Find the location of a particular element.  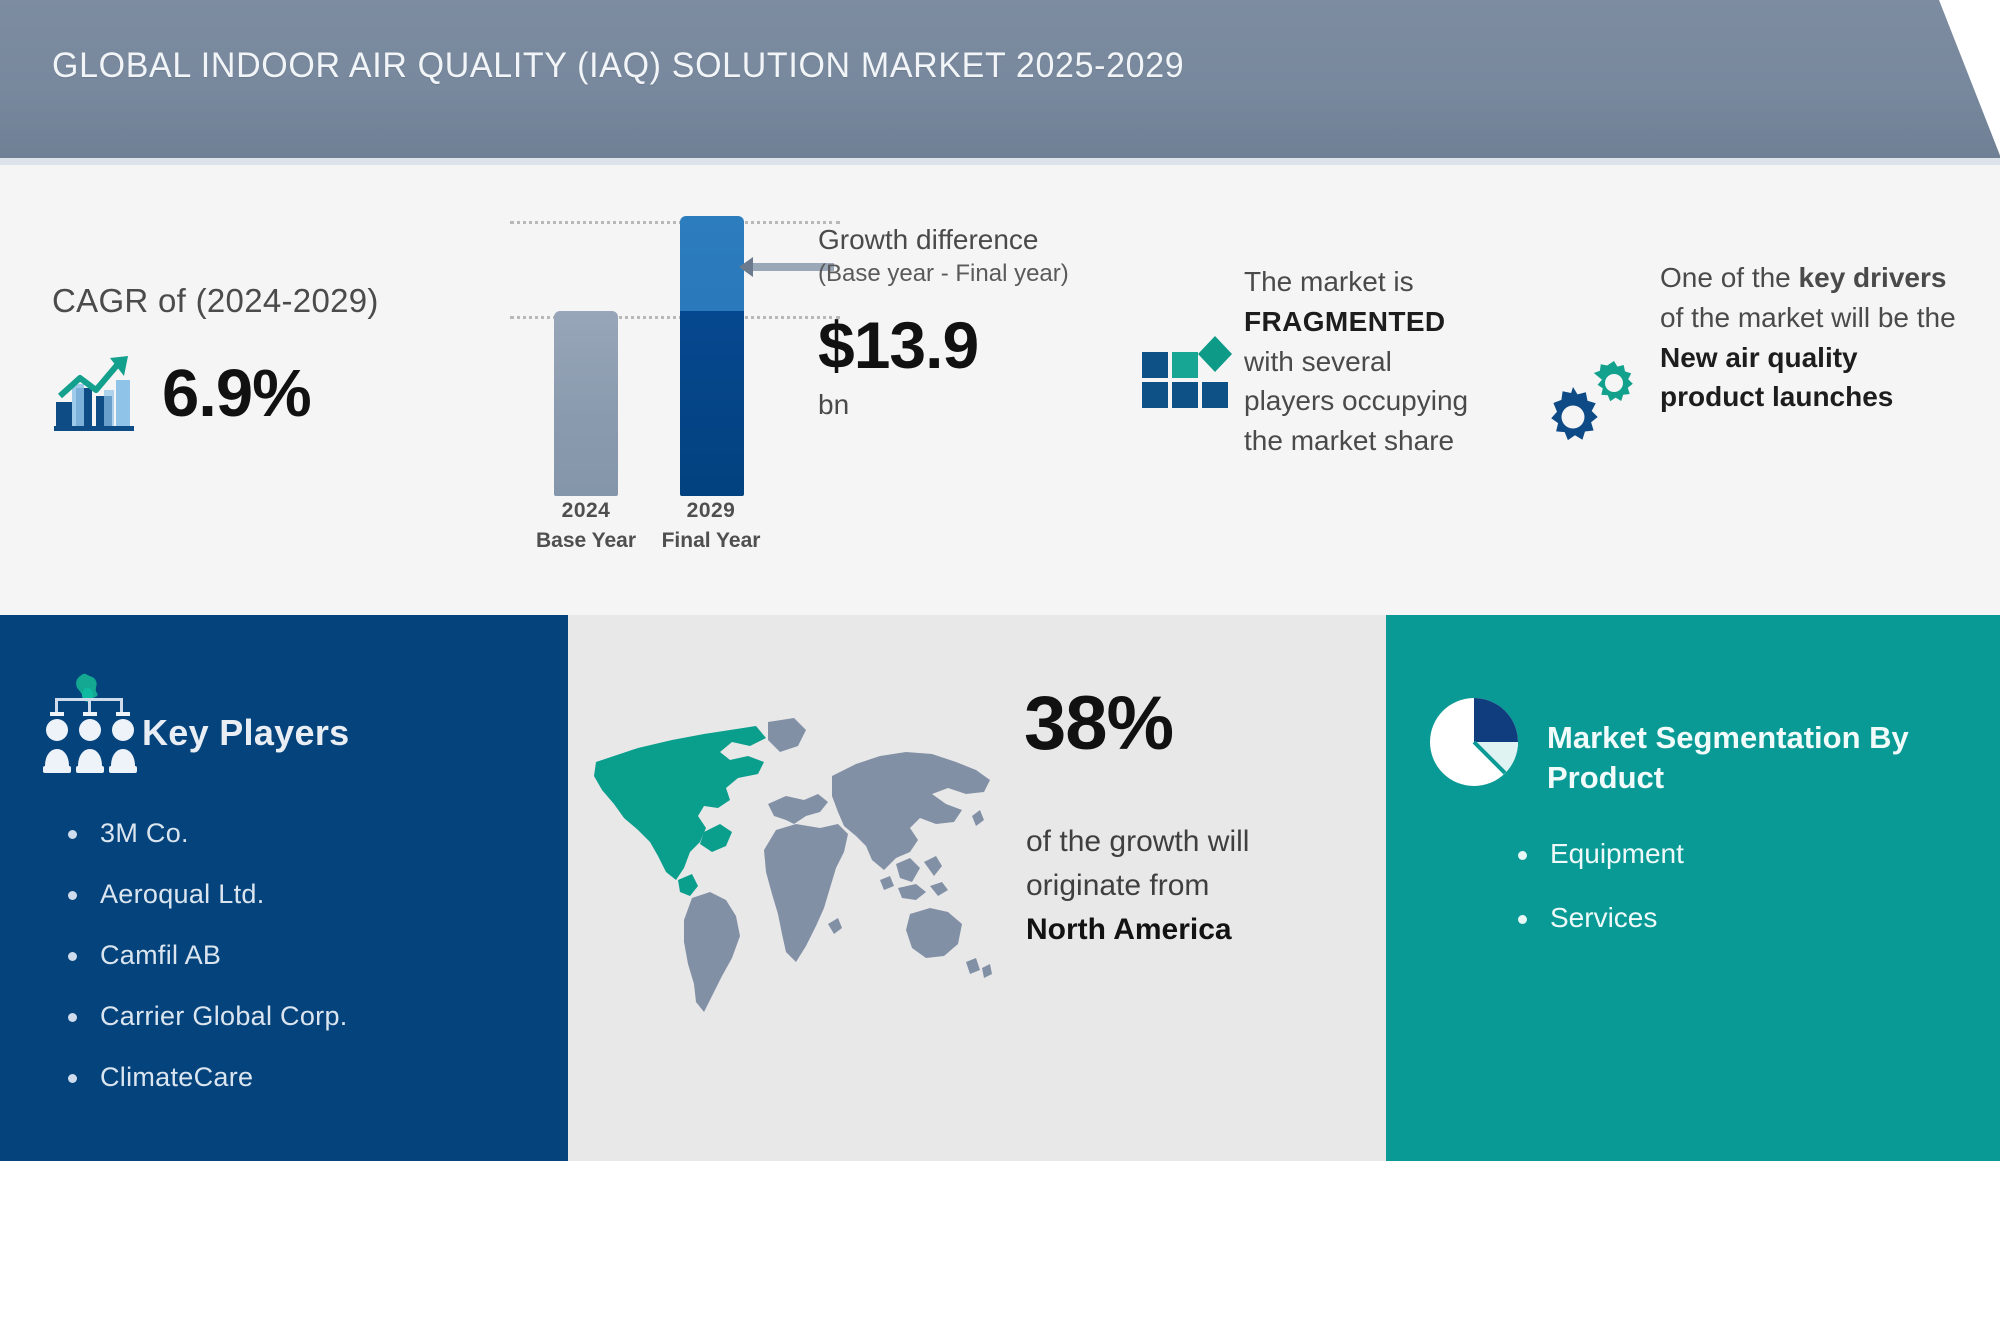

list-item: ClimateCare is located at coordinates (295, 1077).